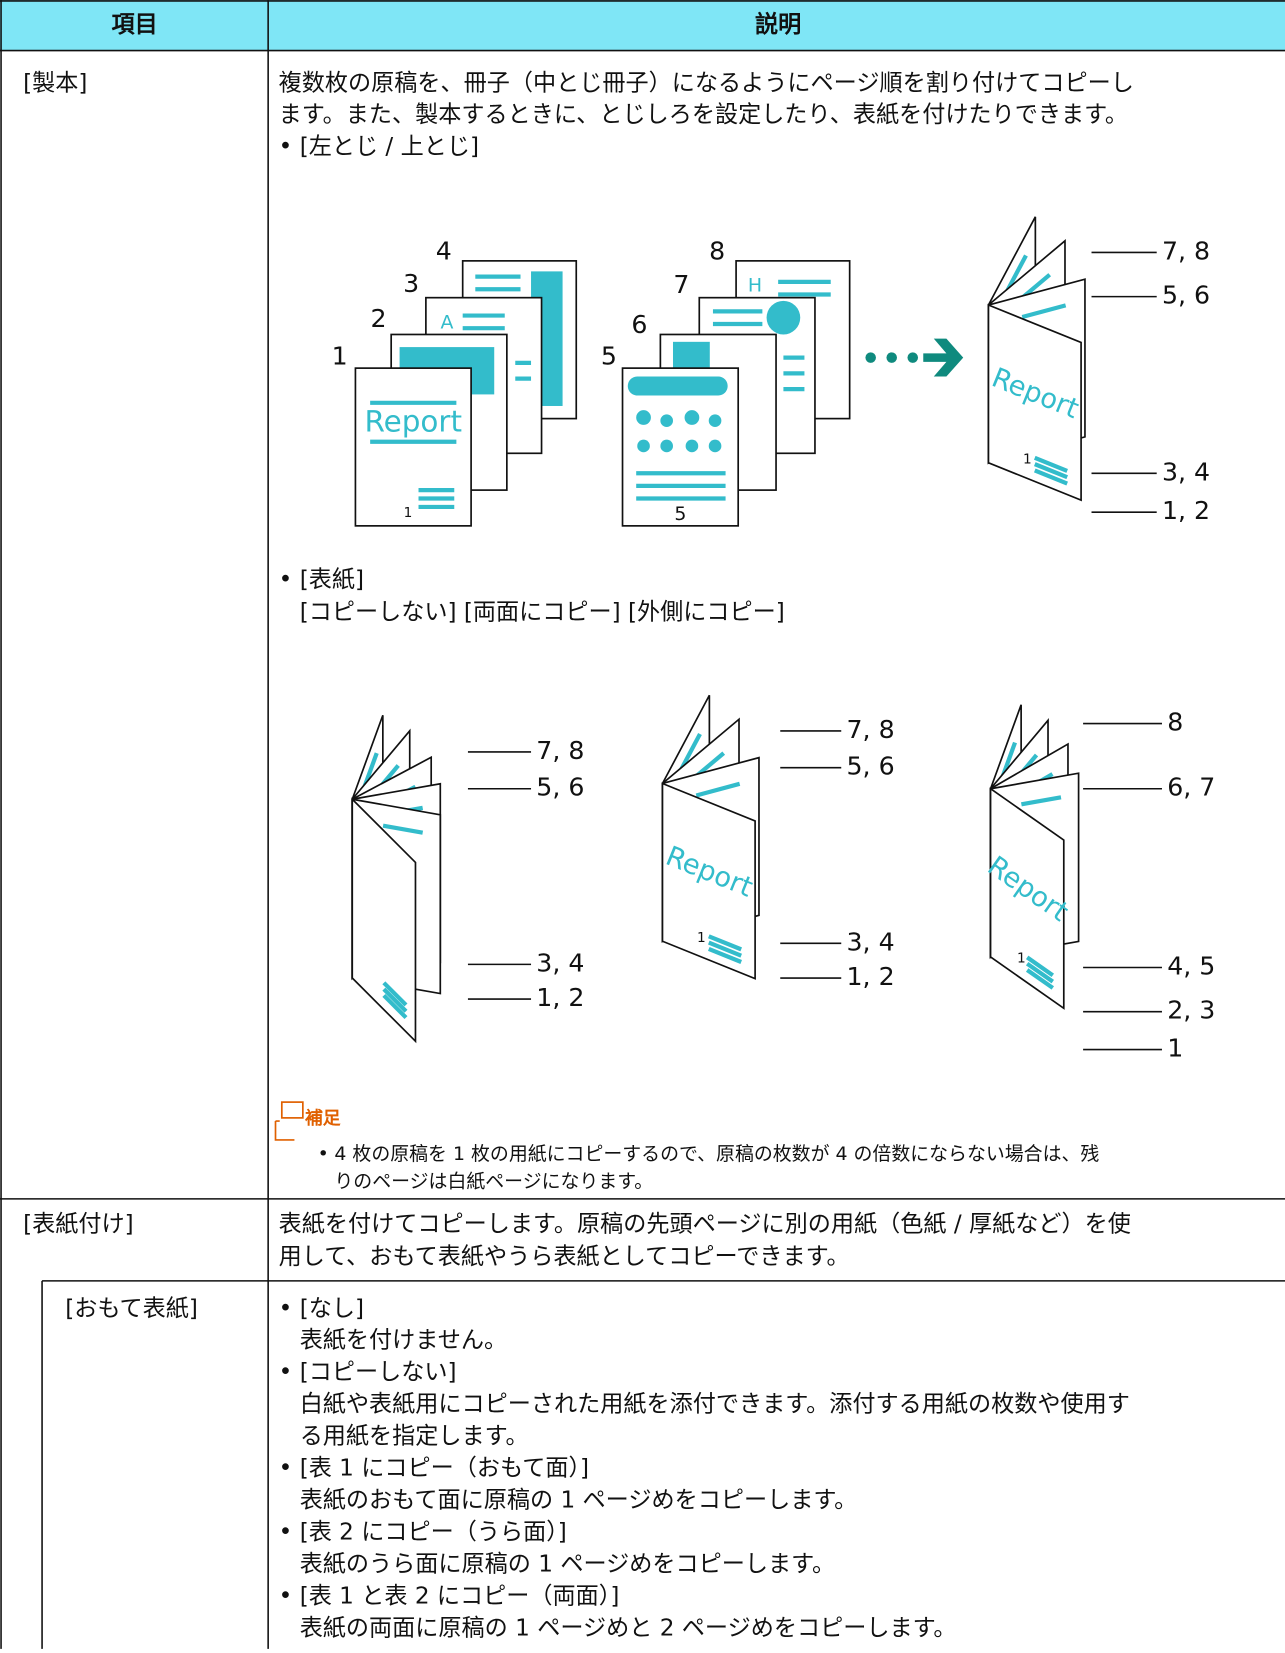  Describe the element at coordinates (446, 322) in the screenshot. I see `page-letter: A` at that location.